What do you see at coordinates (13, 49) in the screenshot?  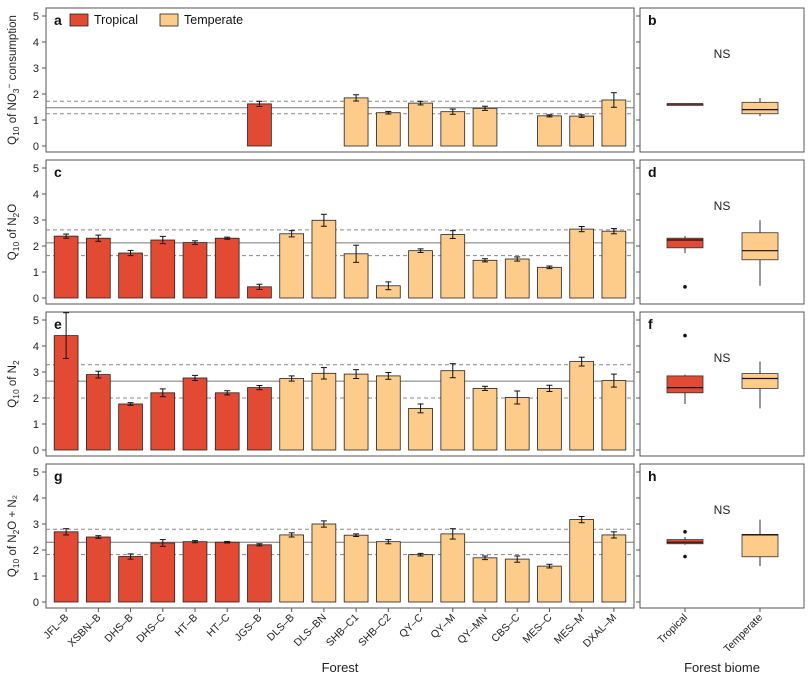 I see `y-axis-label-part: consumption` at bounding box center [13, 49].